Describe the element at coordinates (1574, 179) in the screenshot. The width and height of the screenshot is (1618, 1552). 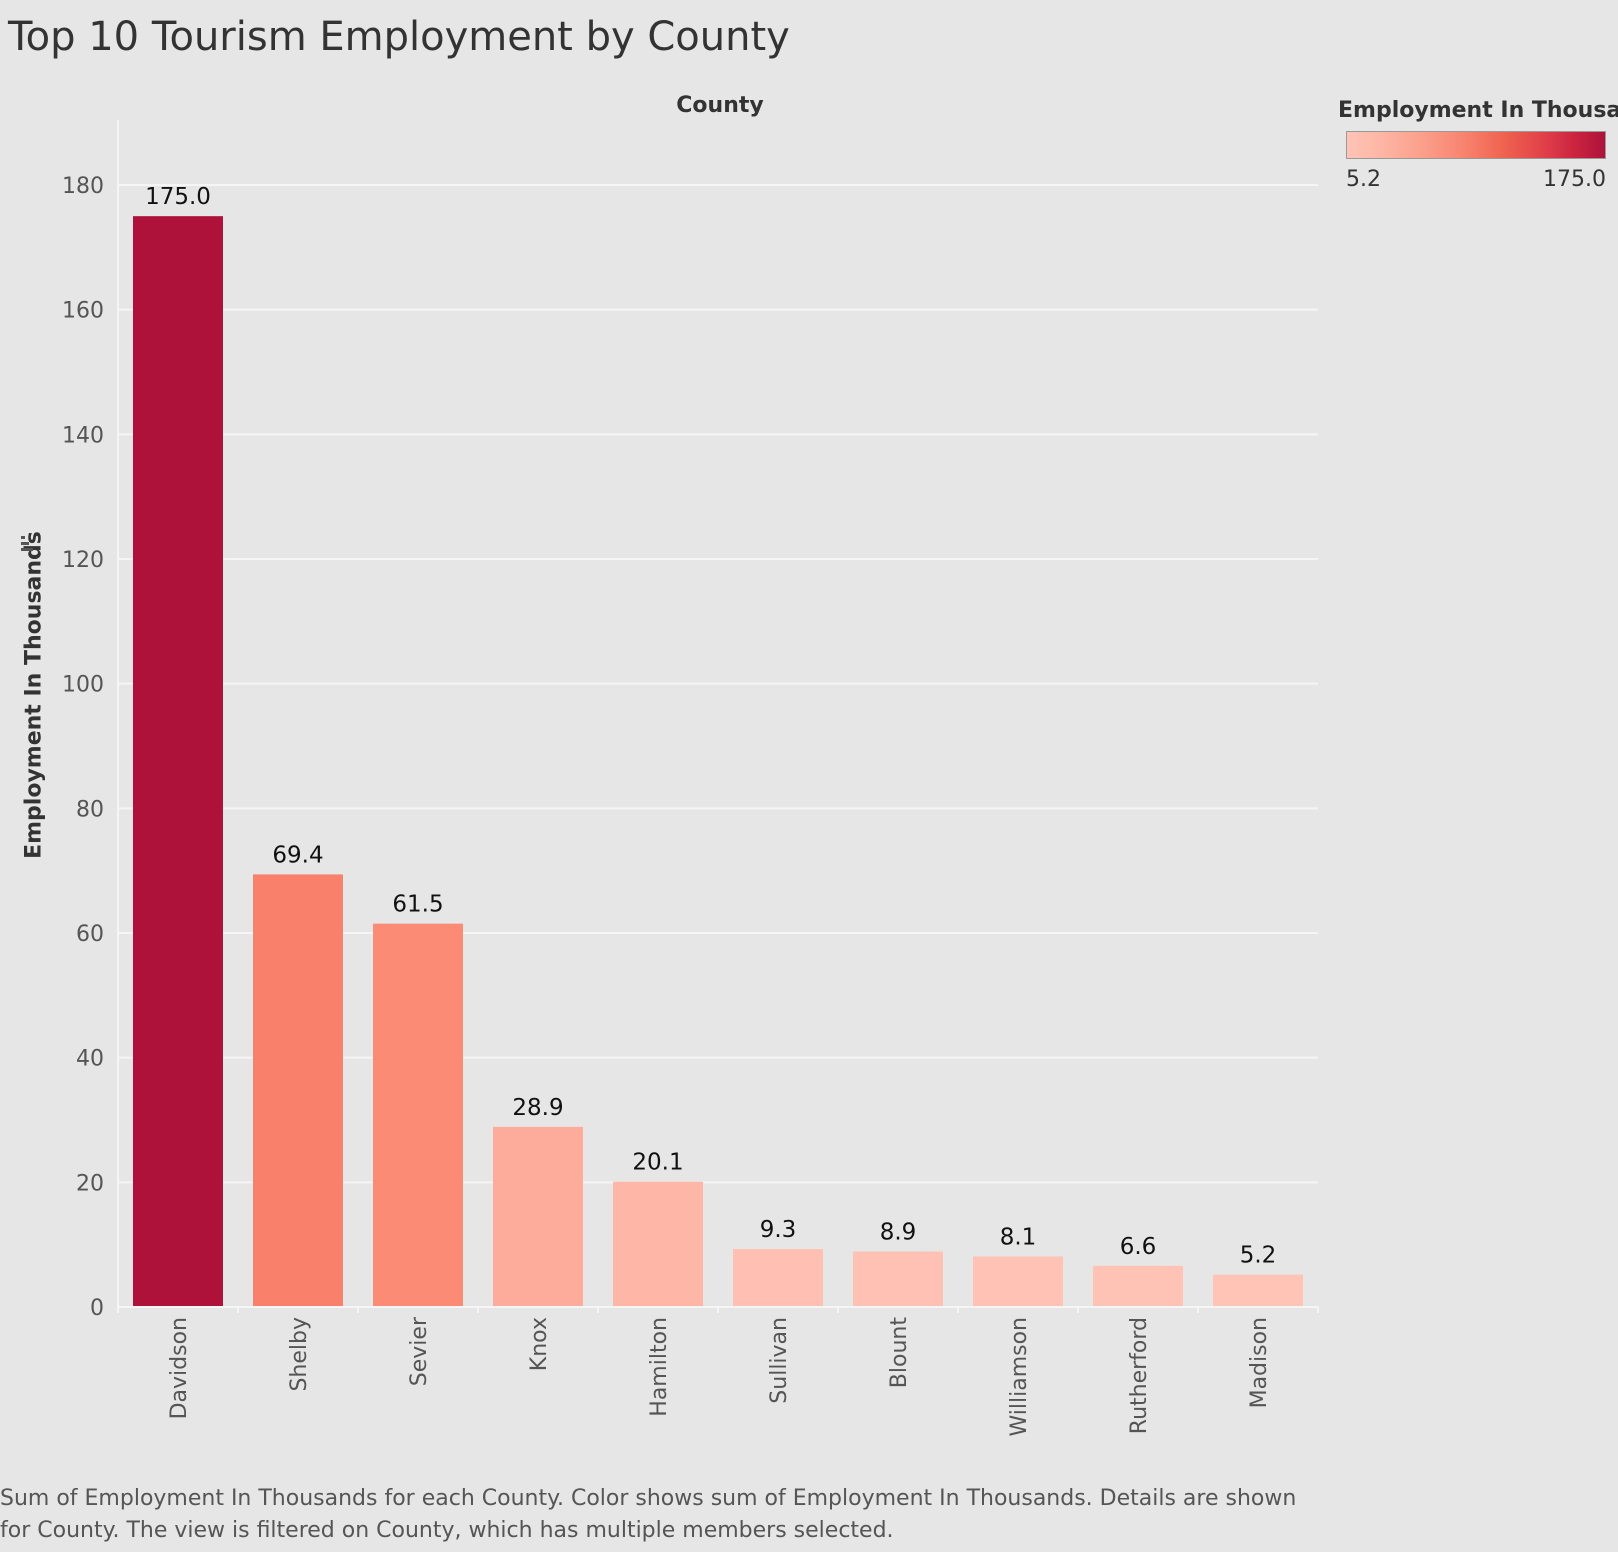
I see `legend-max-label: 175.0` at that location.